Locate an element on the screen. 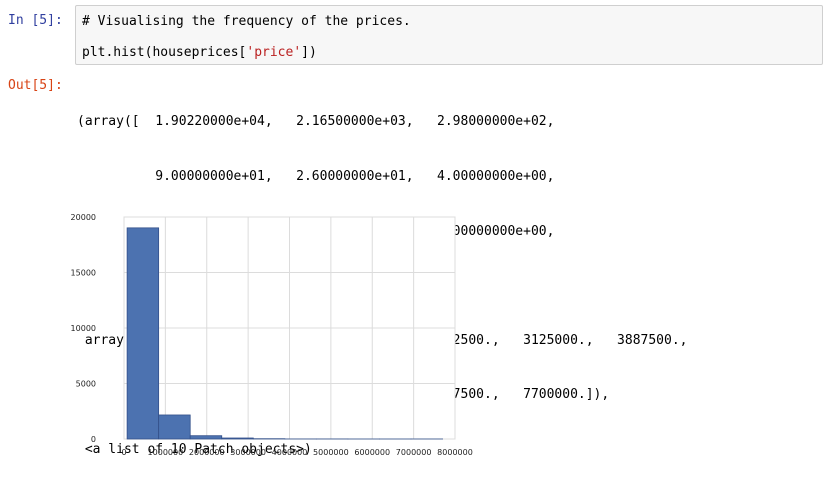 The image size is (827, 477). code-call-suffix: ]) is located at coordinates (309, 52).